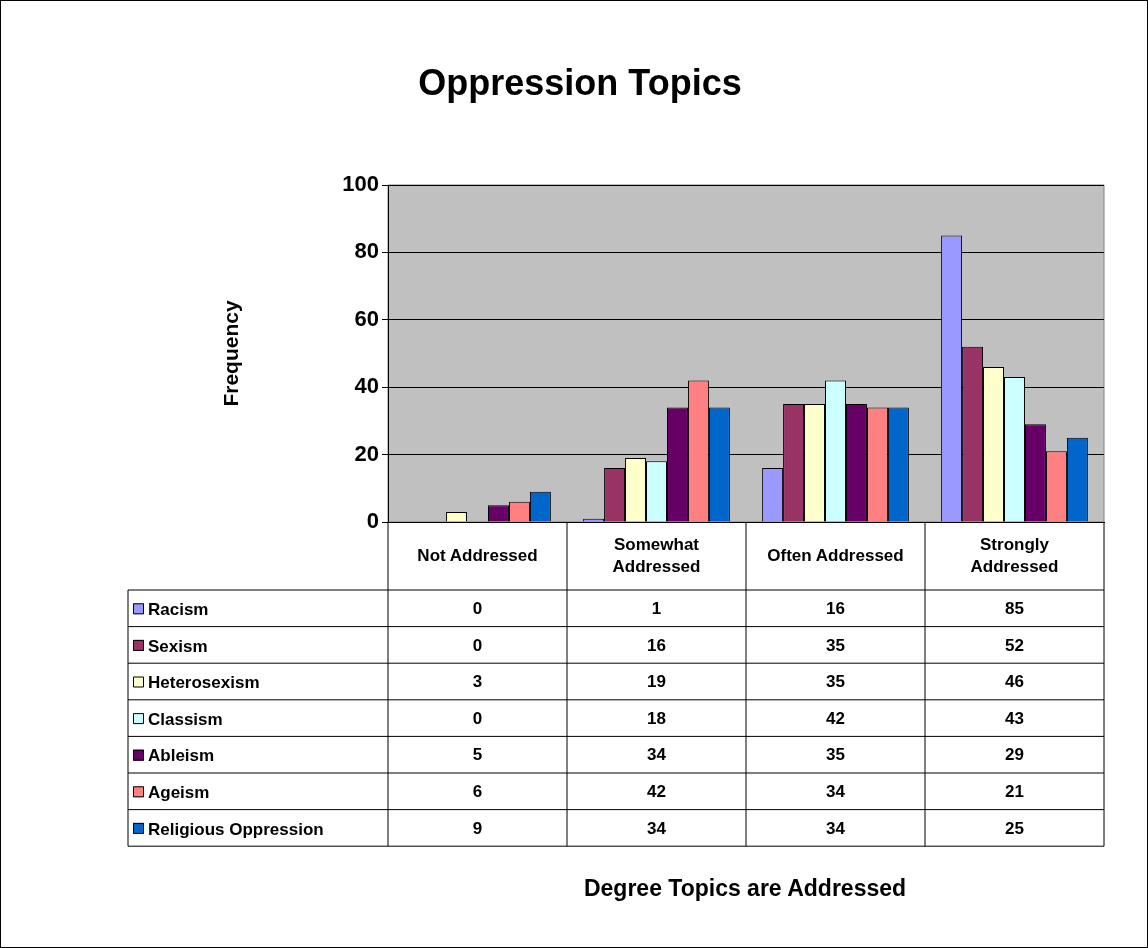 The width and height of the screenshot is (1148, 948). I want to click on data-label: 9, so click(477, 828).